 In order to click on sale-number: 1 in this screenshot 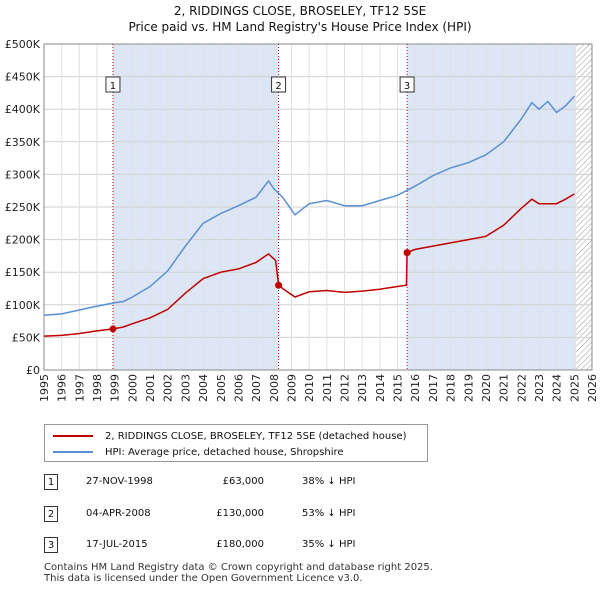, I will do `click(51, 482)`.